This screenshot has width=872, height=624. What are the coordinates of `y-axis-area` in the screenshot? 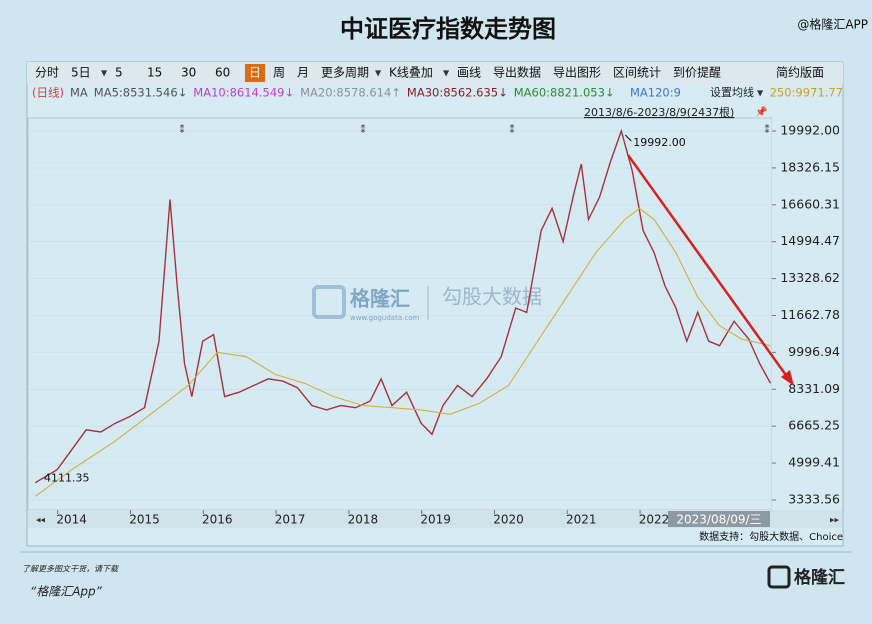 It's located at (807, 314).